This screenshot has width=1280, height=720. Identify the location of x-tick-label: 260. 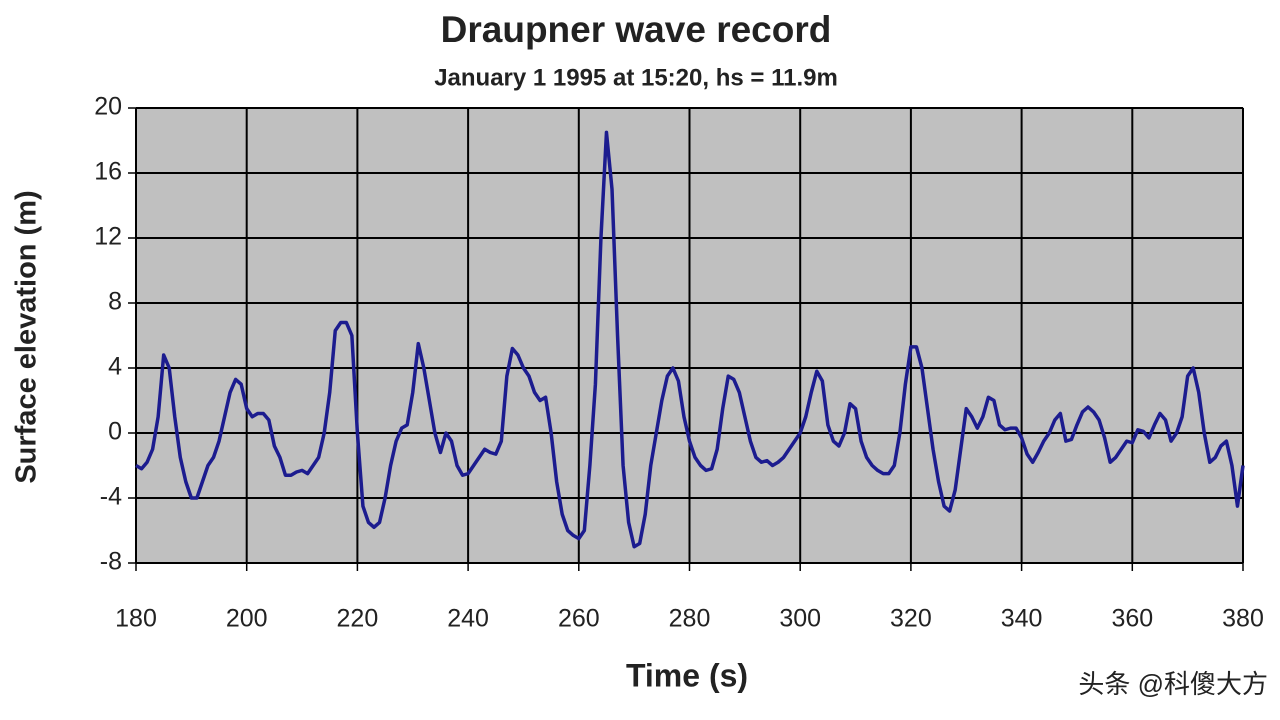
(579, 619).